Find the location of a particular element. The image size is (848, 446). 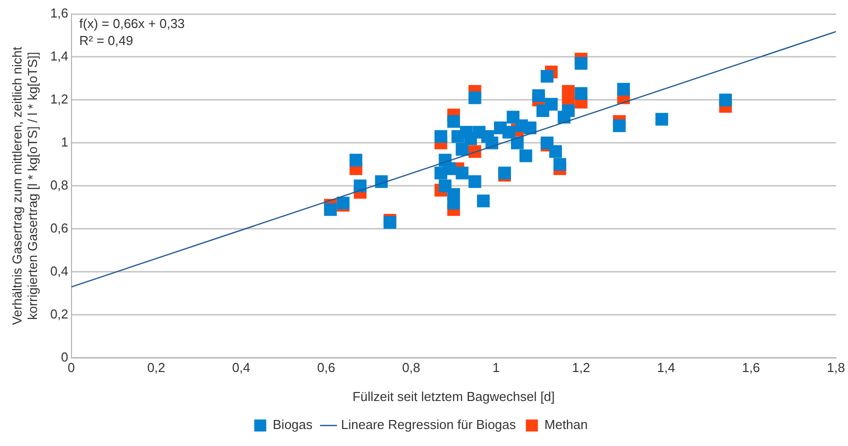

y-tick-label: 0,8 is located at coordinates (59, 184).